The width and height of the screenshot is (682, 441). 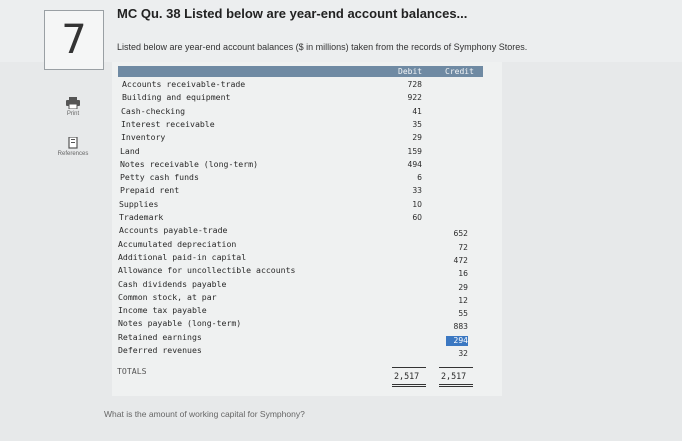 I want to click on debit-value: 10, so click(x=417, y=204).